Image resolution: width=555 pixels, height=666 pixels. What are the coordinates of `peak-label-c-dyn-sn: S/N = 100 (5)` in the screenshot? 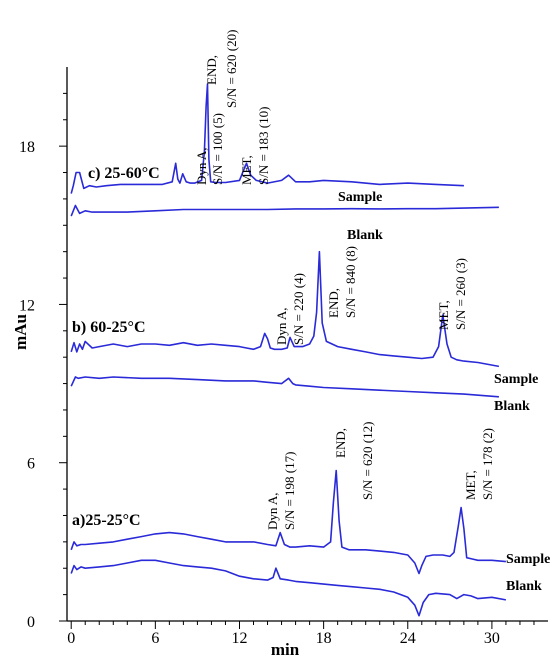 It's located at (217, 149).